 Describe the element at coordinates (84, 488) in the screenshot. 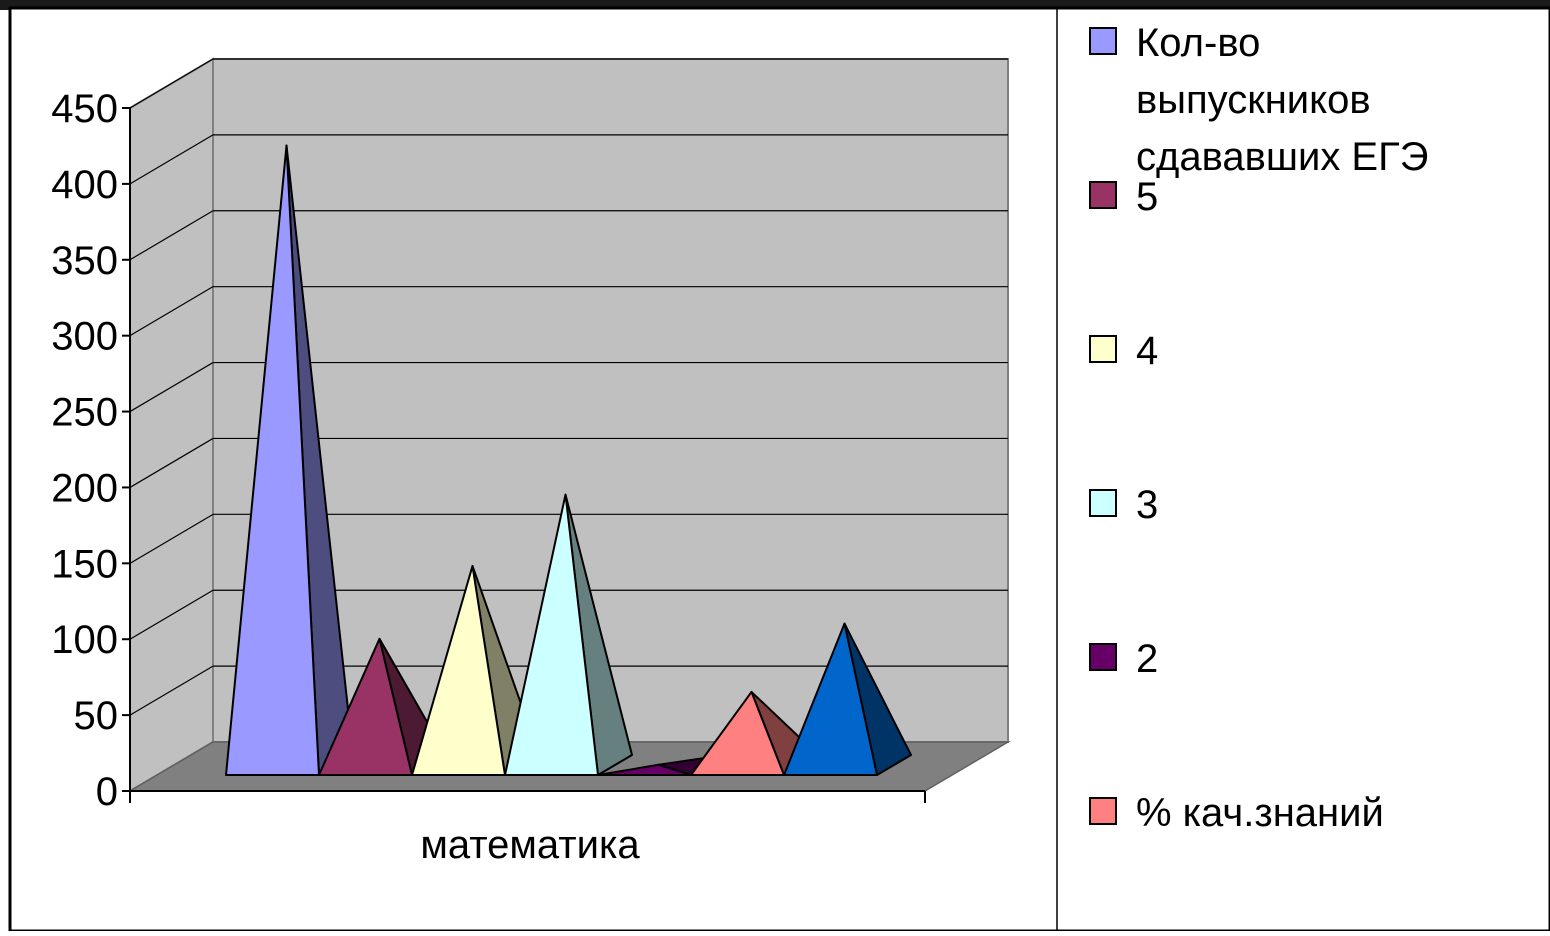

I see `y-tick-label: 200` at that location.